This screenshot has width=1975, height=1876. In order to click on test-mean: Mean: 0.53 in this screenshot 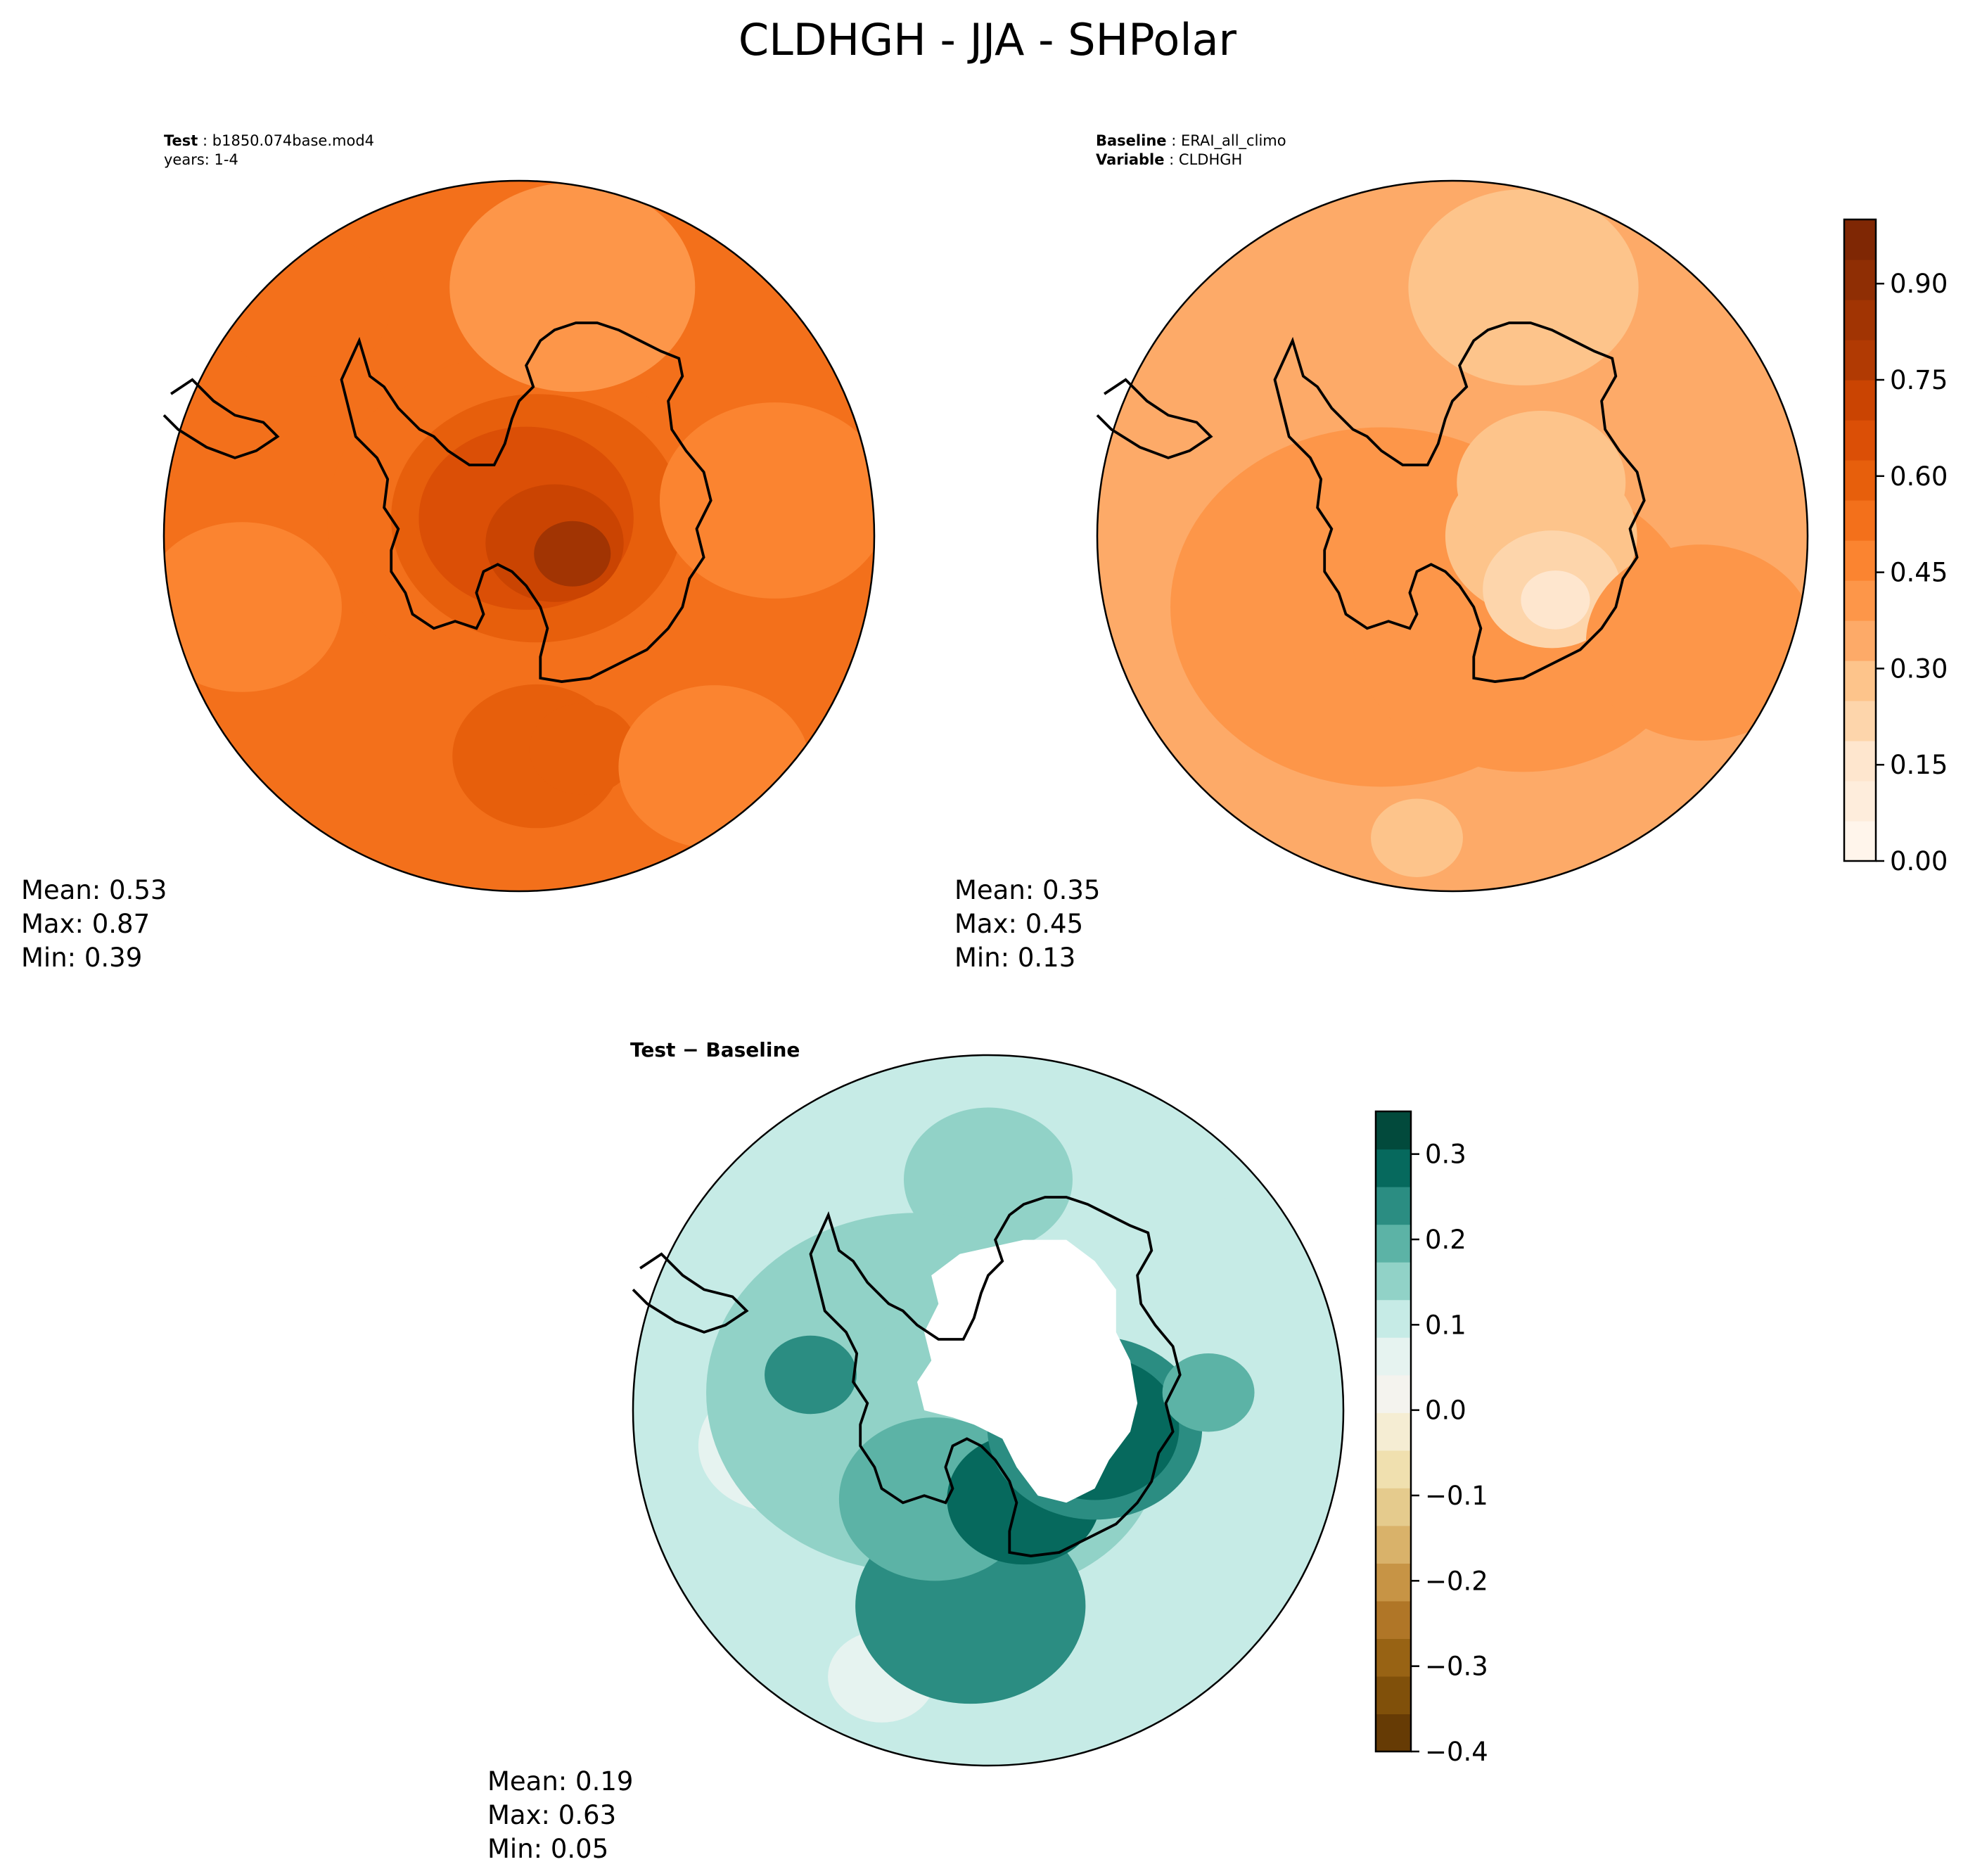, I will do `click(94, 890)`.